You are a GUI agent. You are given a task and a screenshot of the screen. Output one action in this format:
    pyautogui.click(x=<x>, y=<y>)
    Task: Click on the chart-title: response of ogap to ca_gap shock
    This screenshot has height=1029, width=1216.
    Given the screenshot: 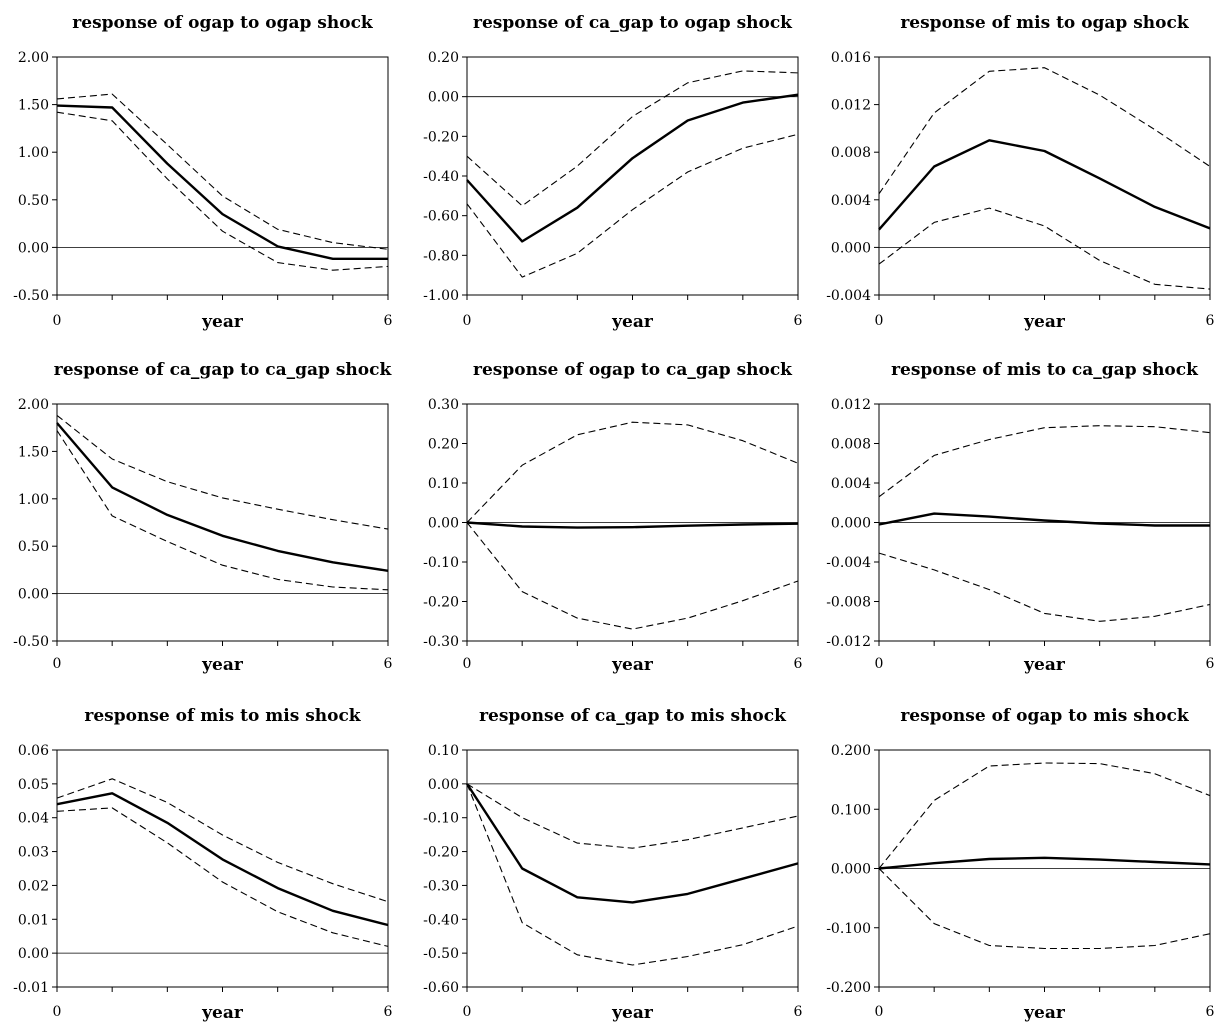 What is the action you would take?
    pyautogui.click(x=633, y=370)
    